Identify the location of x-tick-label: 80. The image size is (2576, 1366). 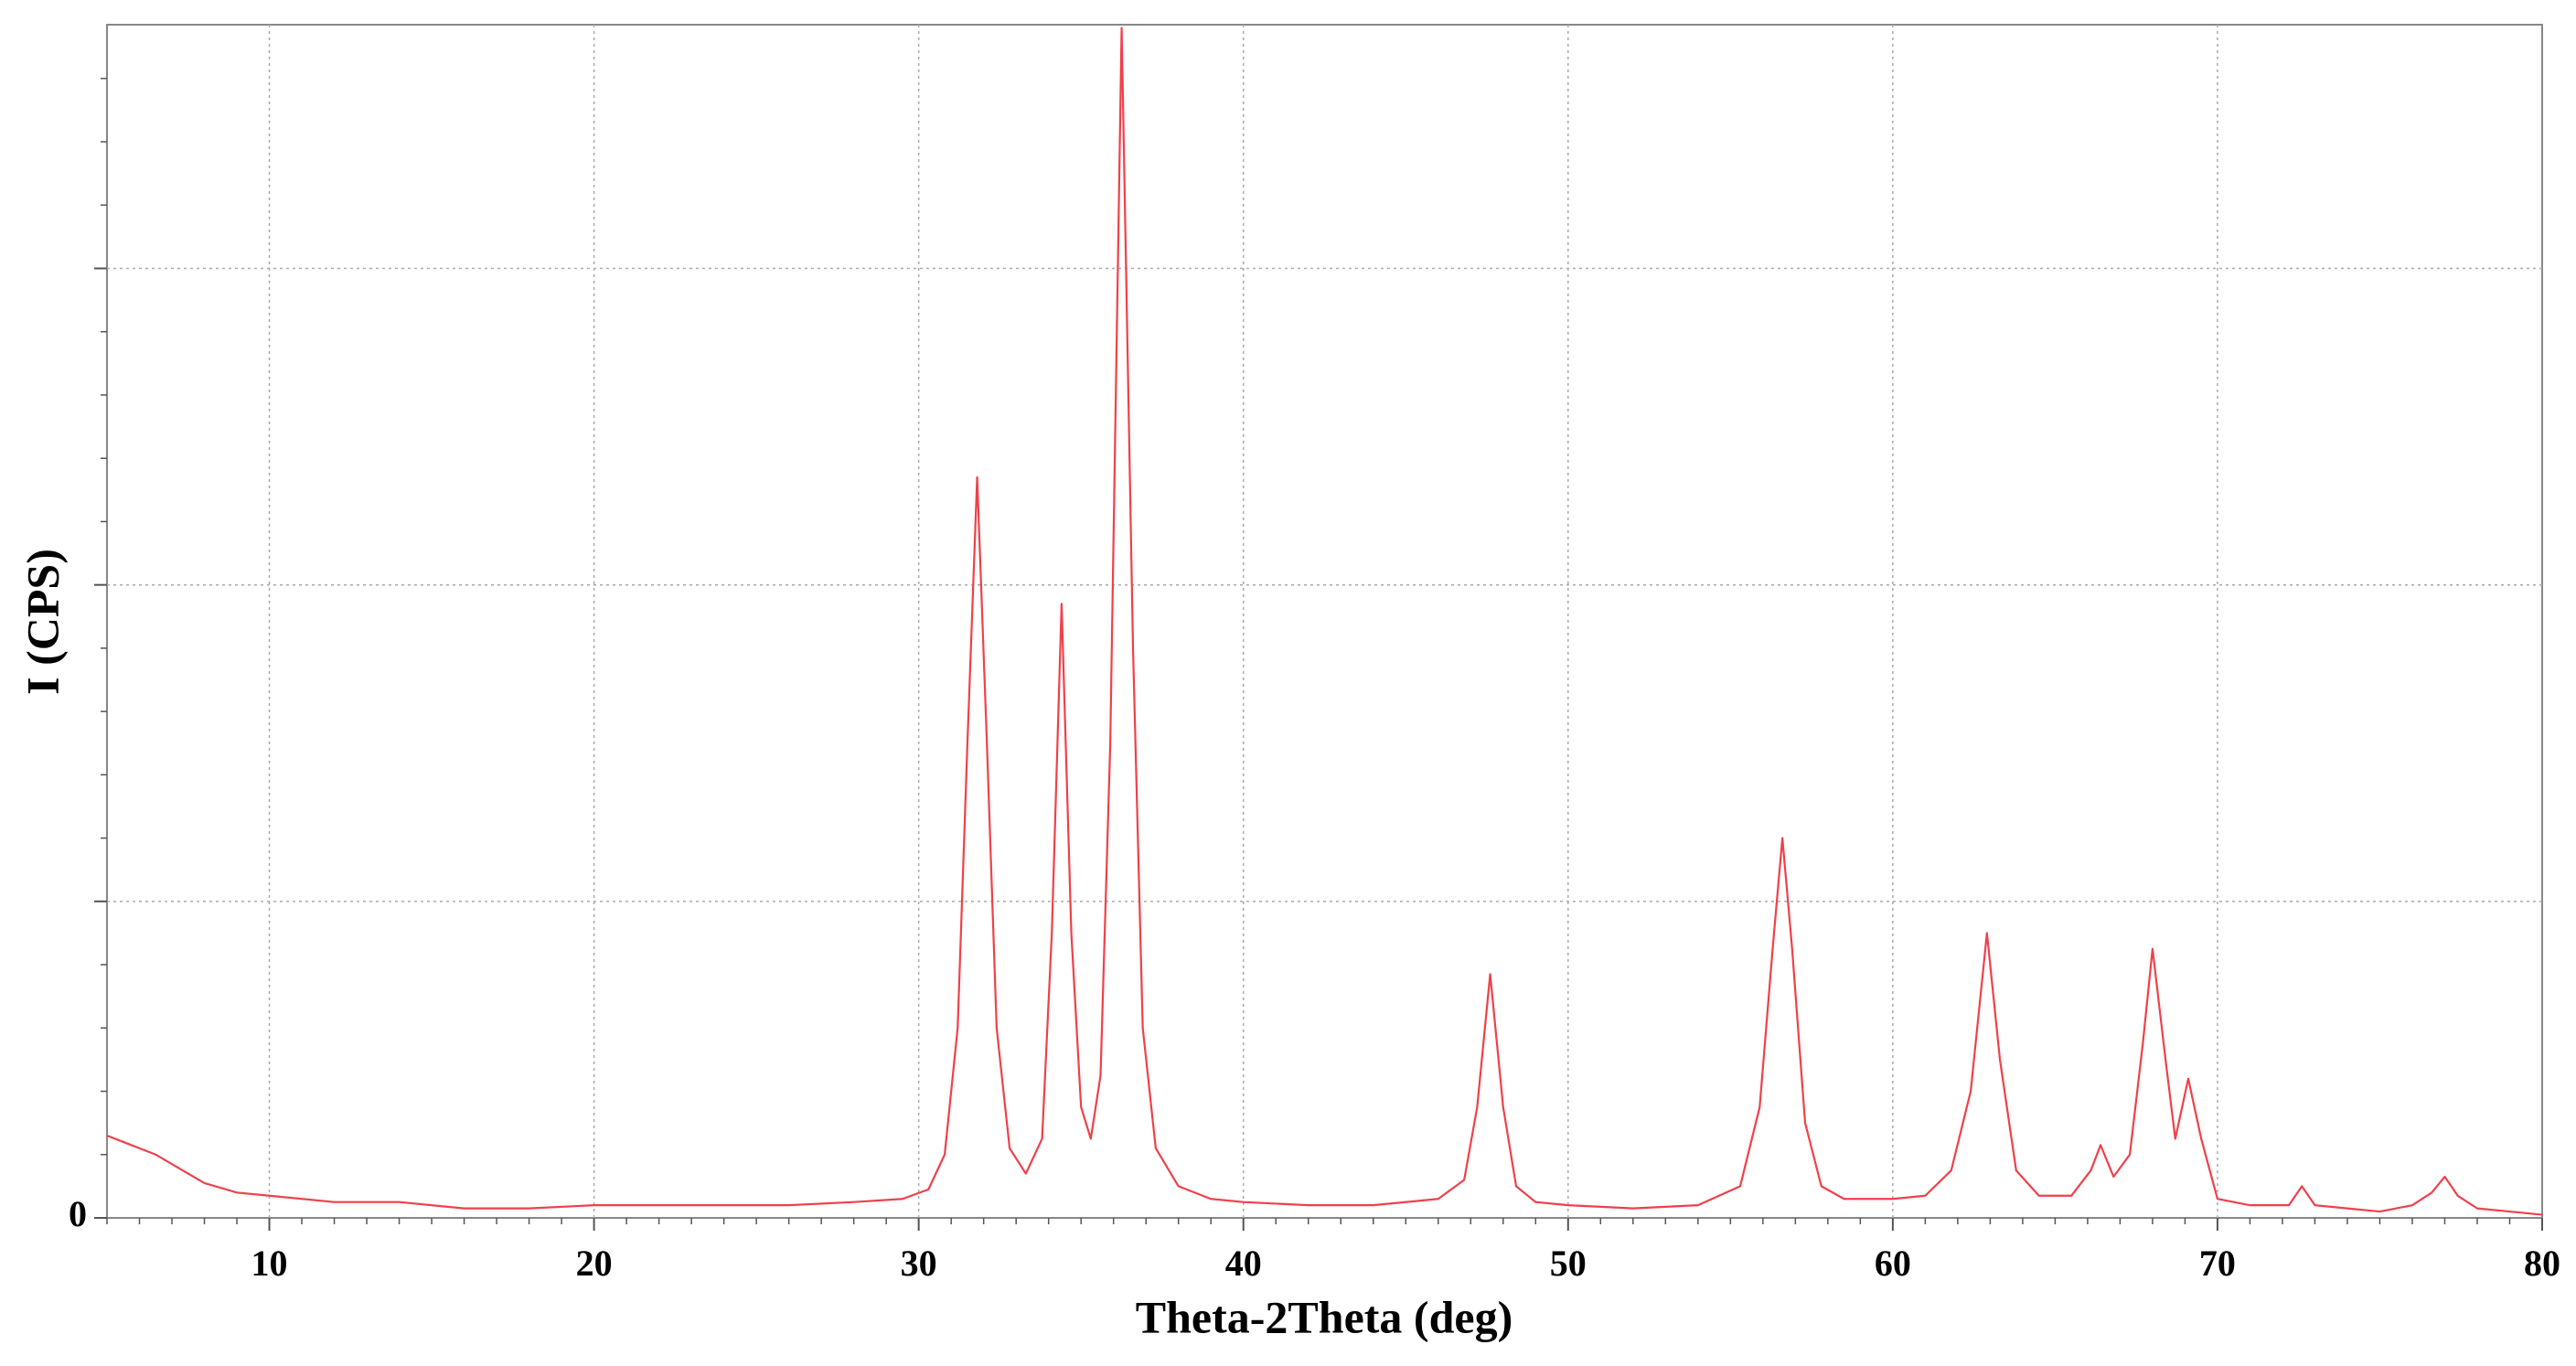
(2542, 1264).